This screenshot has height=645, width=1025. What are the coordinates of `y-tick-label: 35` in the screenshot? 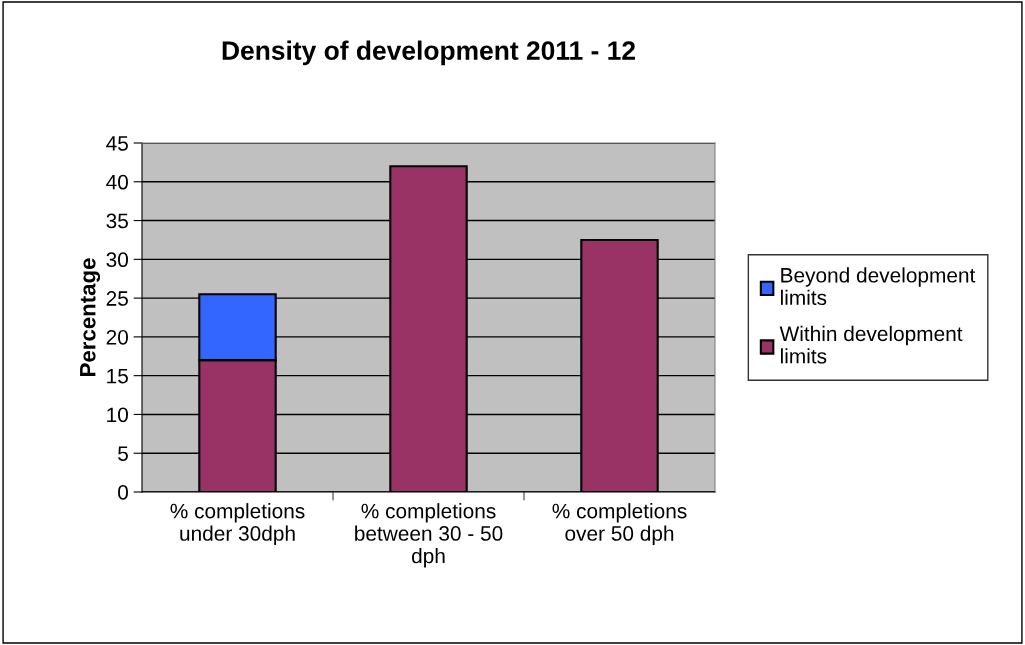 It's located at (117, 221).